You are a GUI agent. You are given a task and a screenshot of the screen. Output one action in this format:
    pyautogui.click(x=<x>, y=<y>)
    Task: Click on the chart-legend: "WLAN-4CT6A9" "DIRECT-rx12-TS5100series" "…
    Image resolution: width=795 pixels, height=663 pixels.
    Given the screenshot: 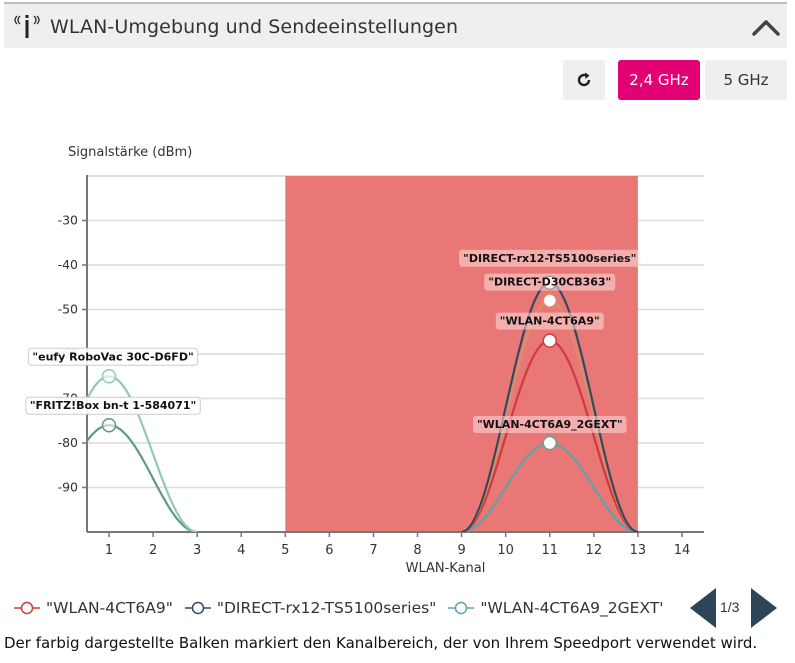 What is the action you would take?
    pyautogui.click(x=345, y=608)
    